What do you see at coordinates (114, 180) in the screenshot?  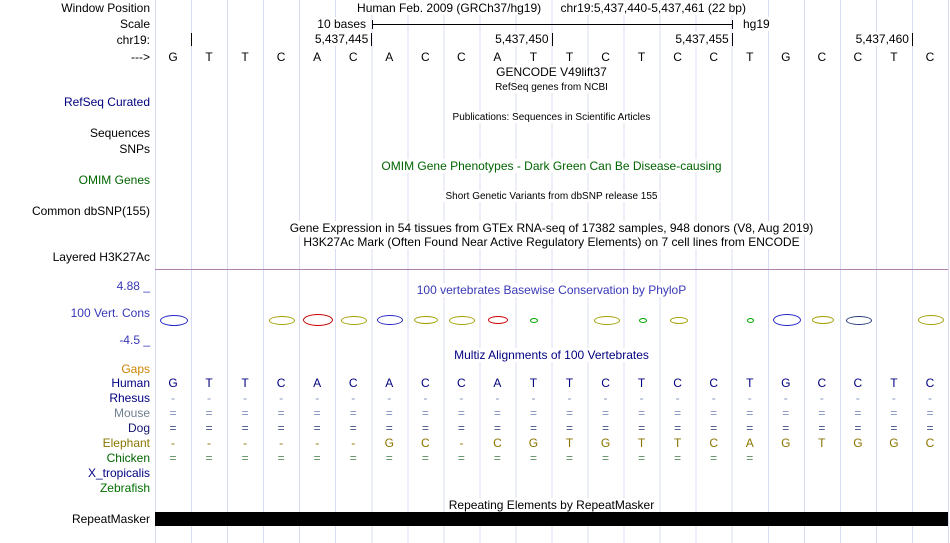 I see `sidebar-omim-genes-label: OMIM Genes` at bounding box center [114, 180].